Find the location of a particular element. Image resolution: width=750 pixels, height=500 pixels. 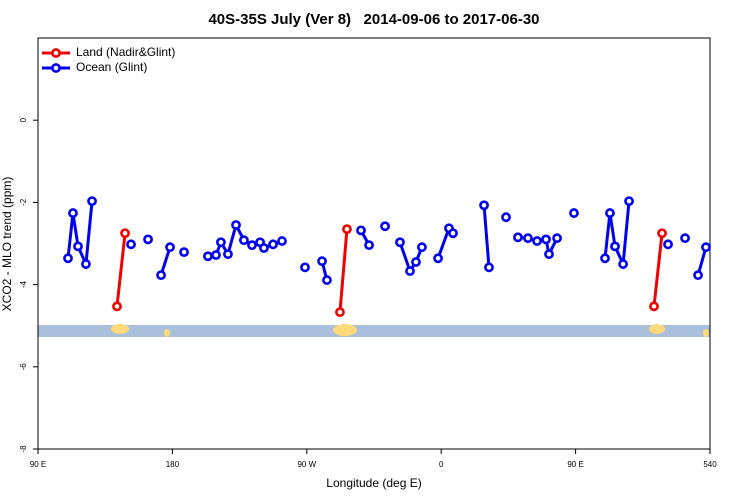

map-strip is located at coordinates (374, 330).